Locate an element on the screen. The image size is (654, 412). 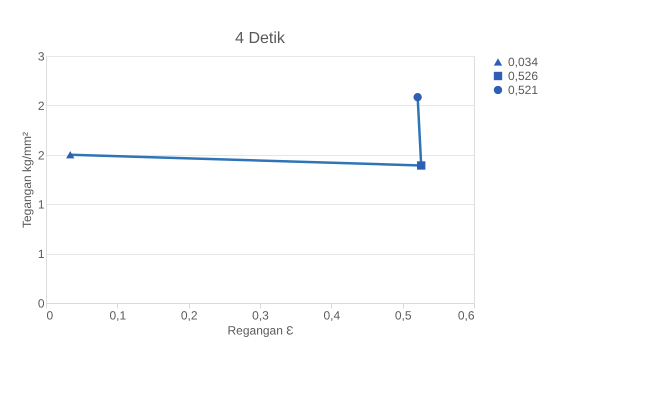
x-tick-label: 0 is located at coordinates (50, 315).